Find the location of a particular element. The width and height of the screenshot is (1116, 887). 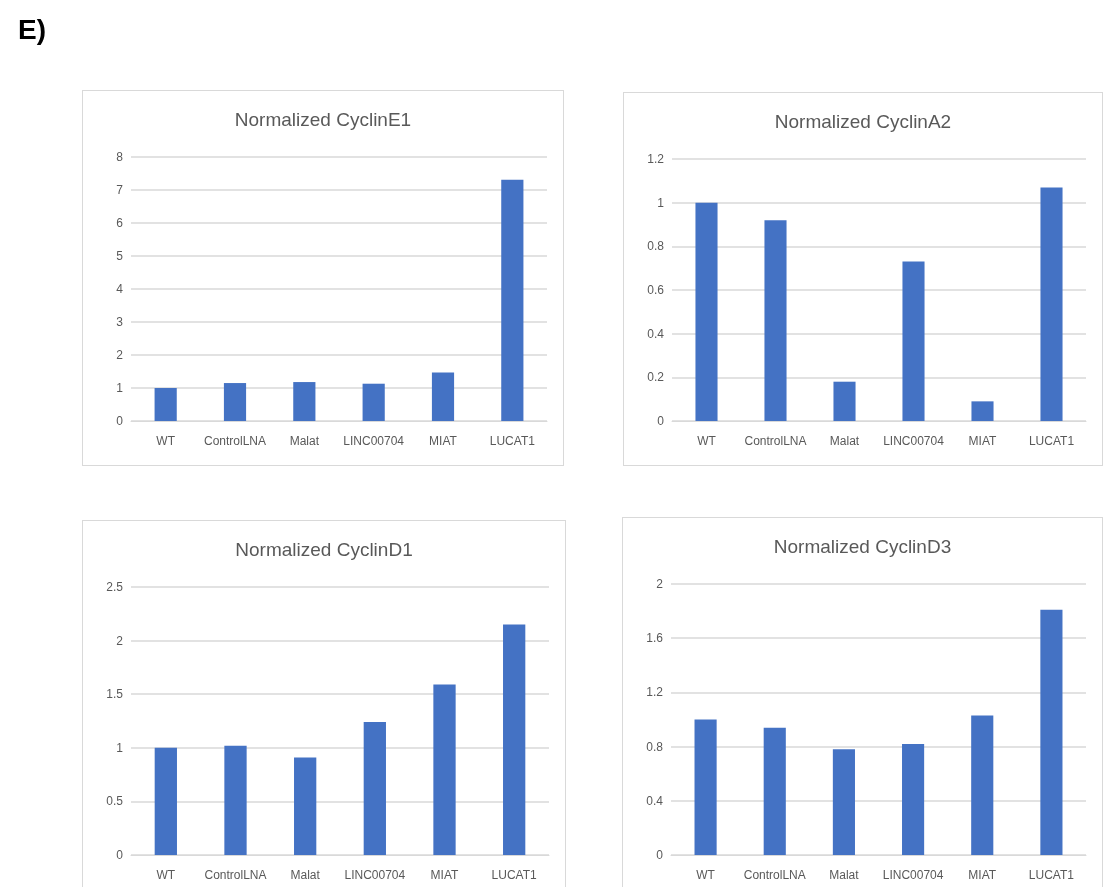

y-tick-label: 4 is located at coordinates (120, 289).